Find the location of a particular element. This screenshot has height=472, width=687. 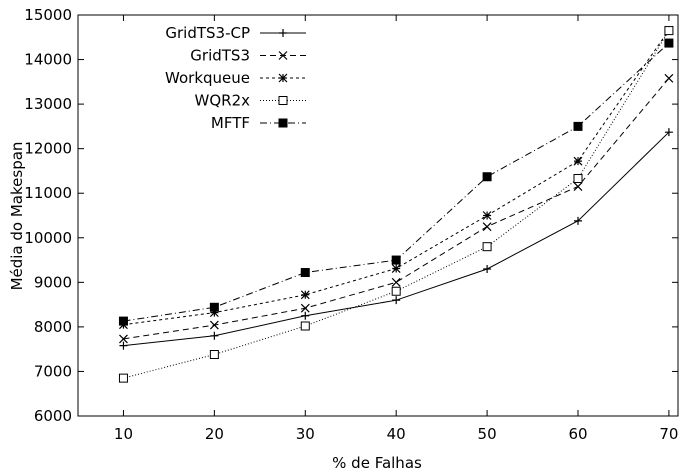

x-tick-label: 30 is located at coordinates (305, 434).